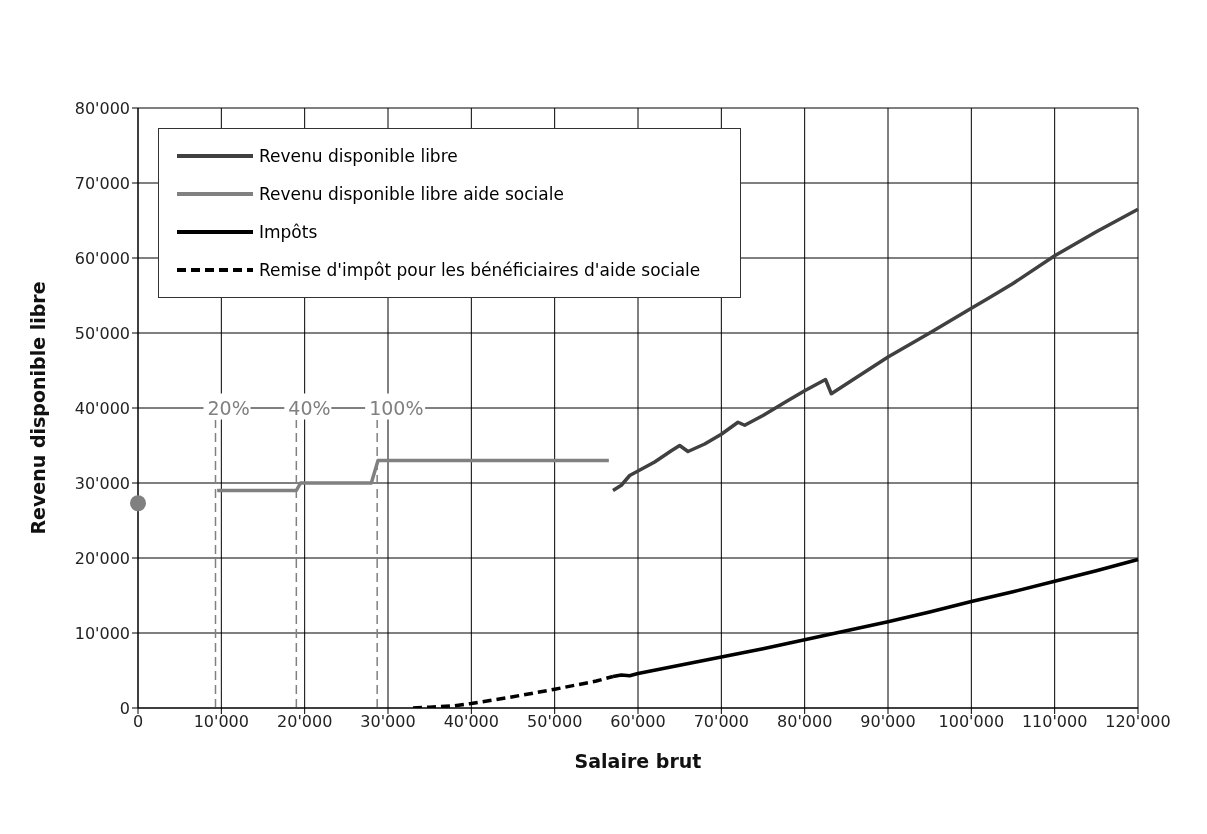 This screenshot has width=1207, height=834. I want to click on x-axis-title: Salaire brut, so click(638, 761).